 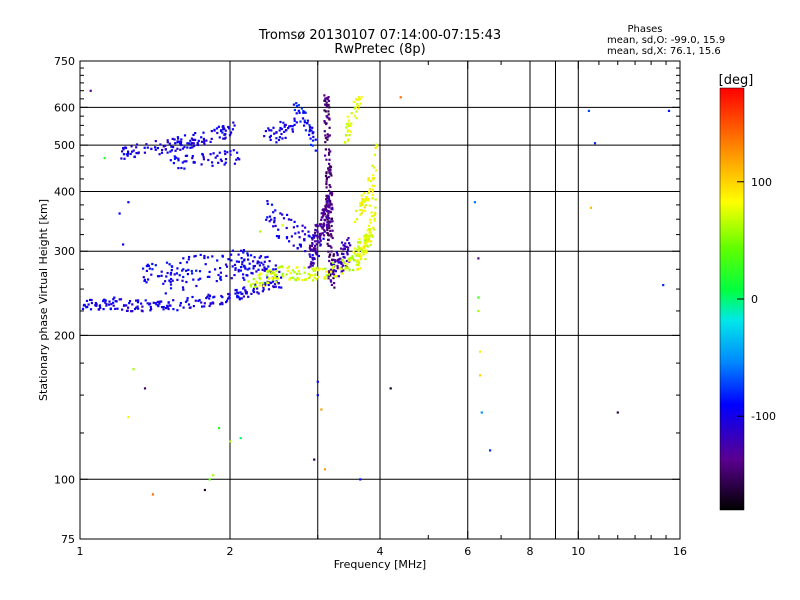 I want to click on colorbar-ticks: 100 0 -100, so click(x=756, y=299).